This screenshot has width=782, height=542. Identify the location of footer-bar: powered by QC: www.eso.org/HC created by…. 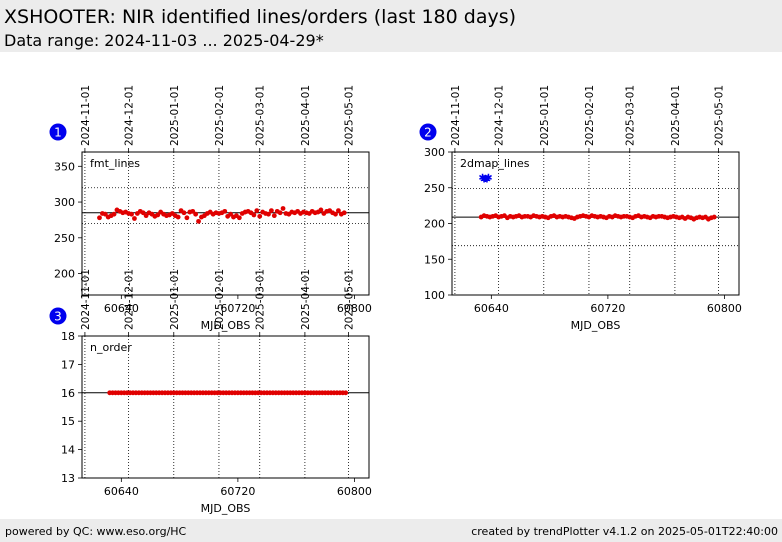
(391, 530).